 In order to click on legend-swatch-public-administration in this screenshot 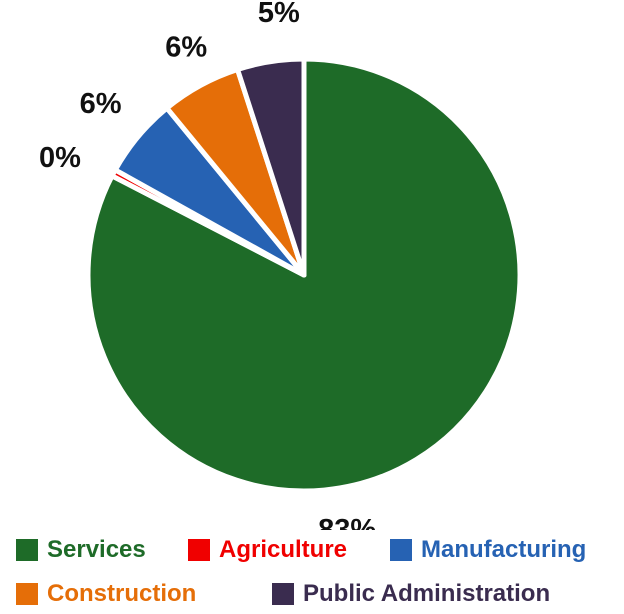, I will do `click(283, 594)`.